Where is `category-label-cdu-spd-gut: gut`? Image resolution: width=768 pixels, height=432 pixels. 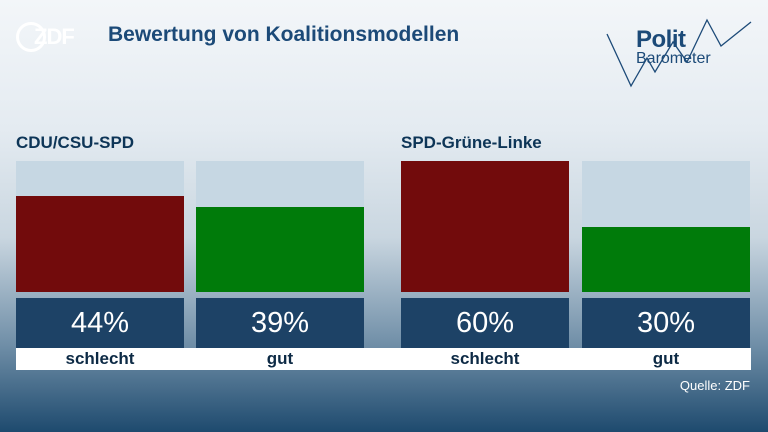
category-label-cdu-spd-gut: gut is located at coordinates (280, 358).